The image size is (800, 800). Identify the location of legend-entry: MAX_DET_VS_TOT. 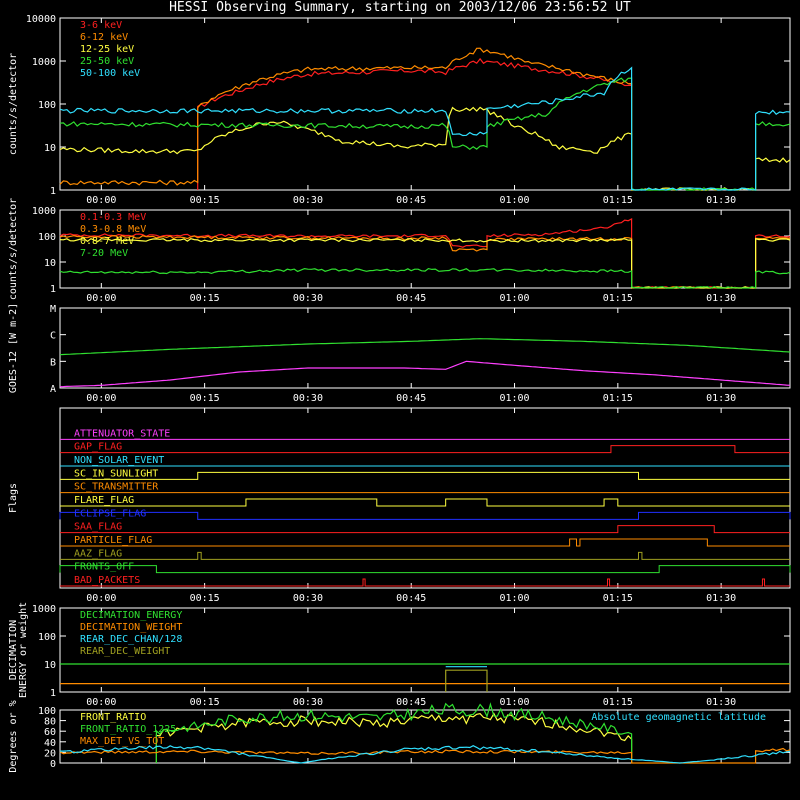
(122, 741).